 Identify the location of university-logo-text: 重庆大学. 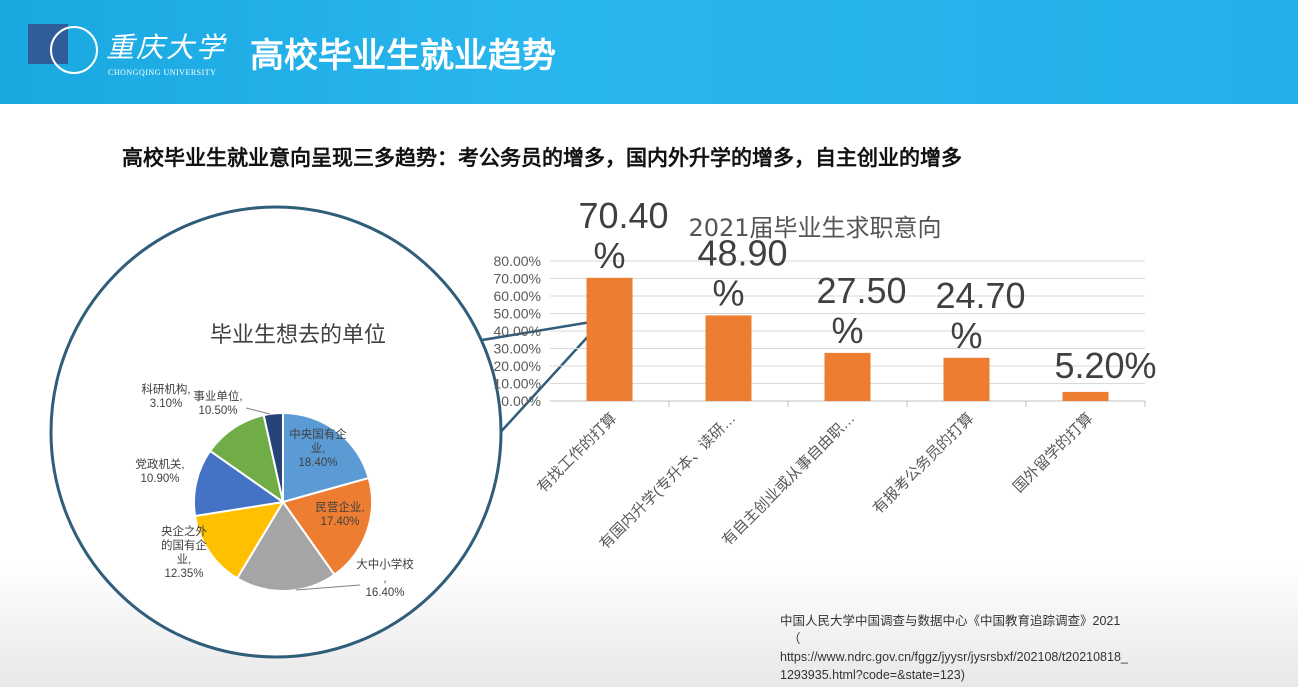
(166, 47).